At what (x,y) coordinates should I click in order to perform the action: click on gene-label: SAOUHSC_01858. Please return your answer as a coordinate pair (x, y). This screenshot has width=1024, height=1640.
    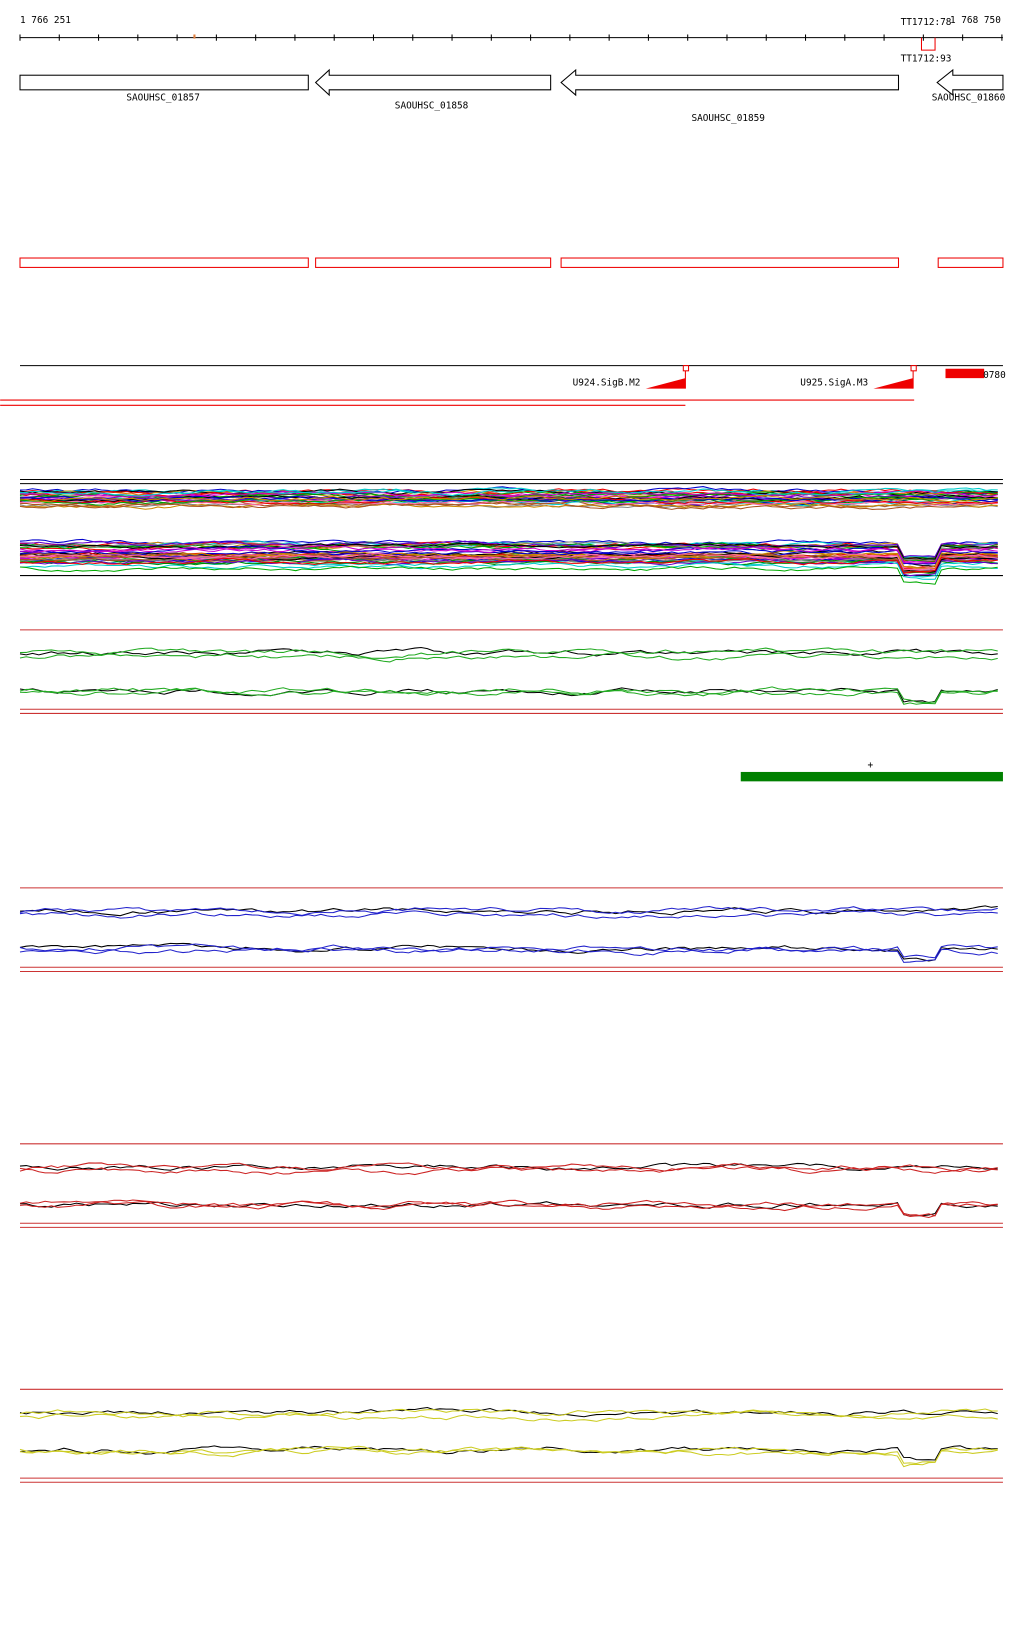
    Looking at the image, I should click on (432, 106).